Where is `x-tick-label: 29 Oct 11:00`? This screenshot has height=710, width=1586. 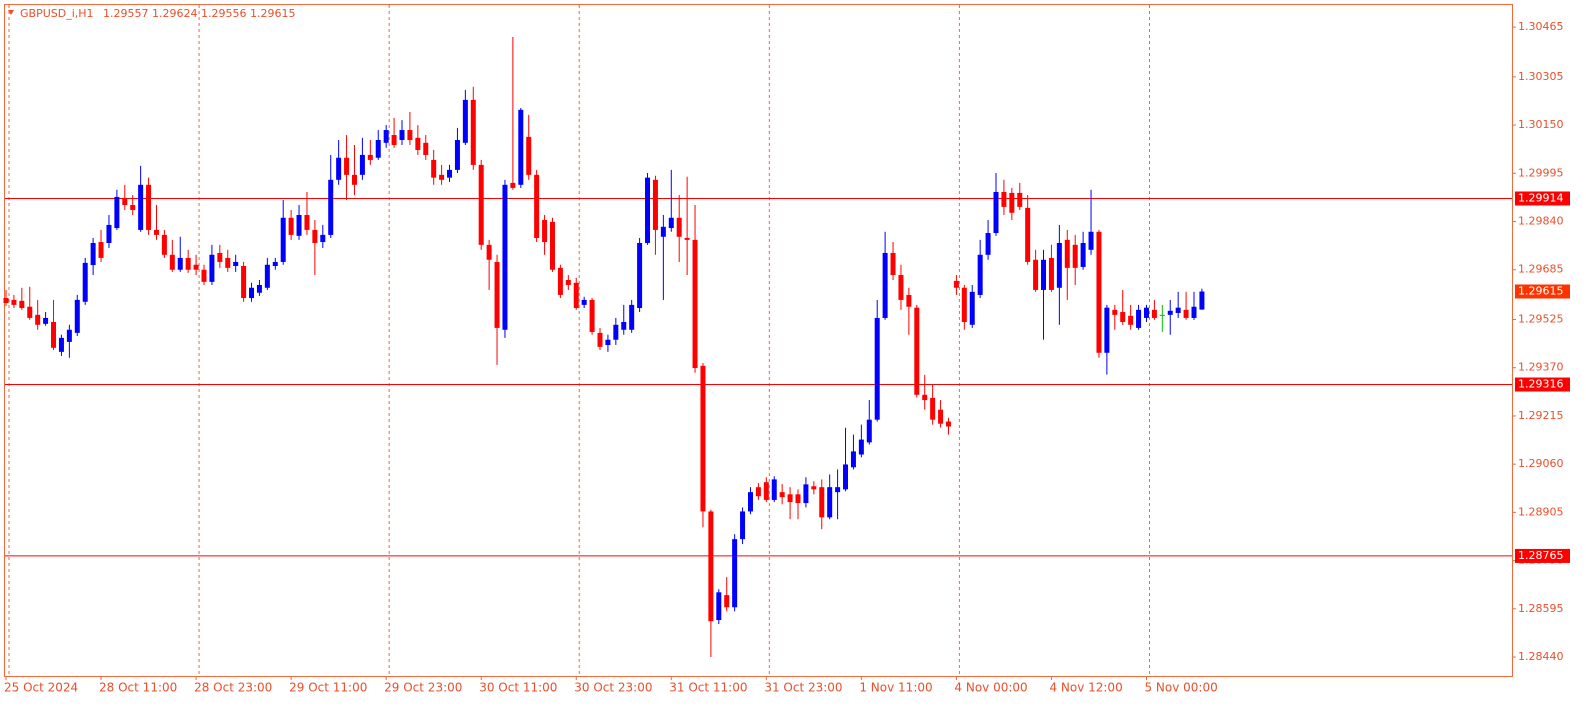 x-tick-label: 29 Oct 11:00 is located at coordinates (328, 688).